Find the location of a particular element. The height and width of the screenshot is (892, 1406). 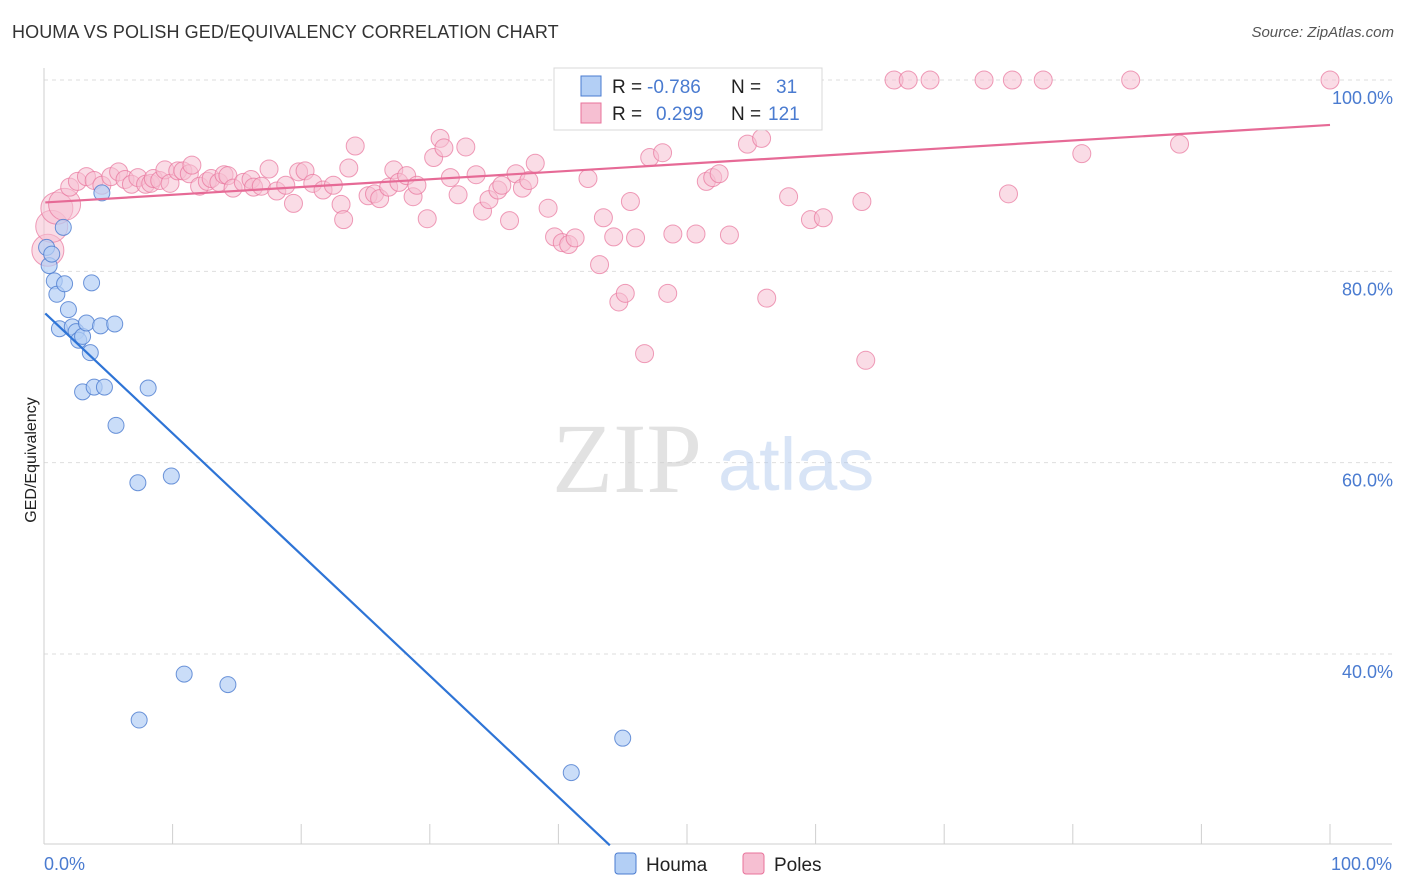

trend-line-poles is located at coordinates (688, 163).